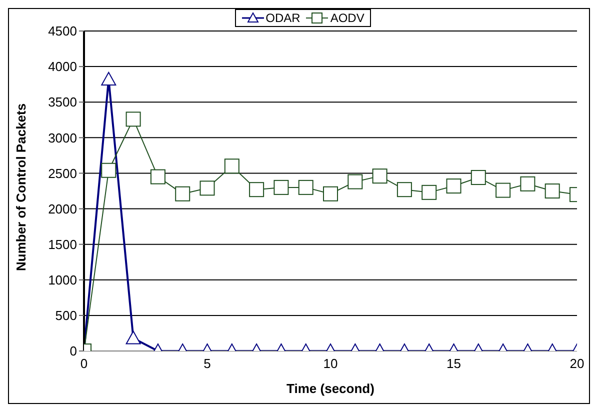  I want to click on y-tick-label: 4000, so click(62, 66).